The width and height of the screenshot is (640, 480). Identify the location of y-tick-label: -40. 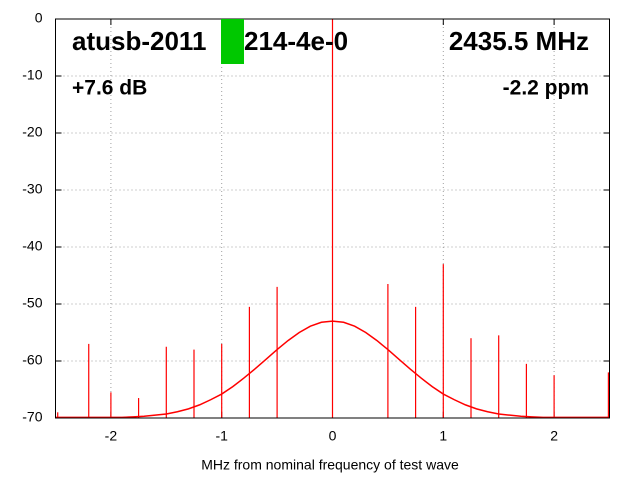
(32, 246).